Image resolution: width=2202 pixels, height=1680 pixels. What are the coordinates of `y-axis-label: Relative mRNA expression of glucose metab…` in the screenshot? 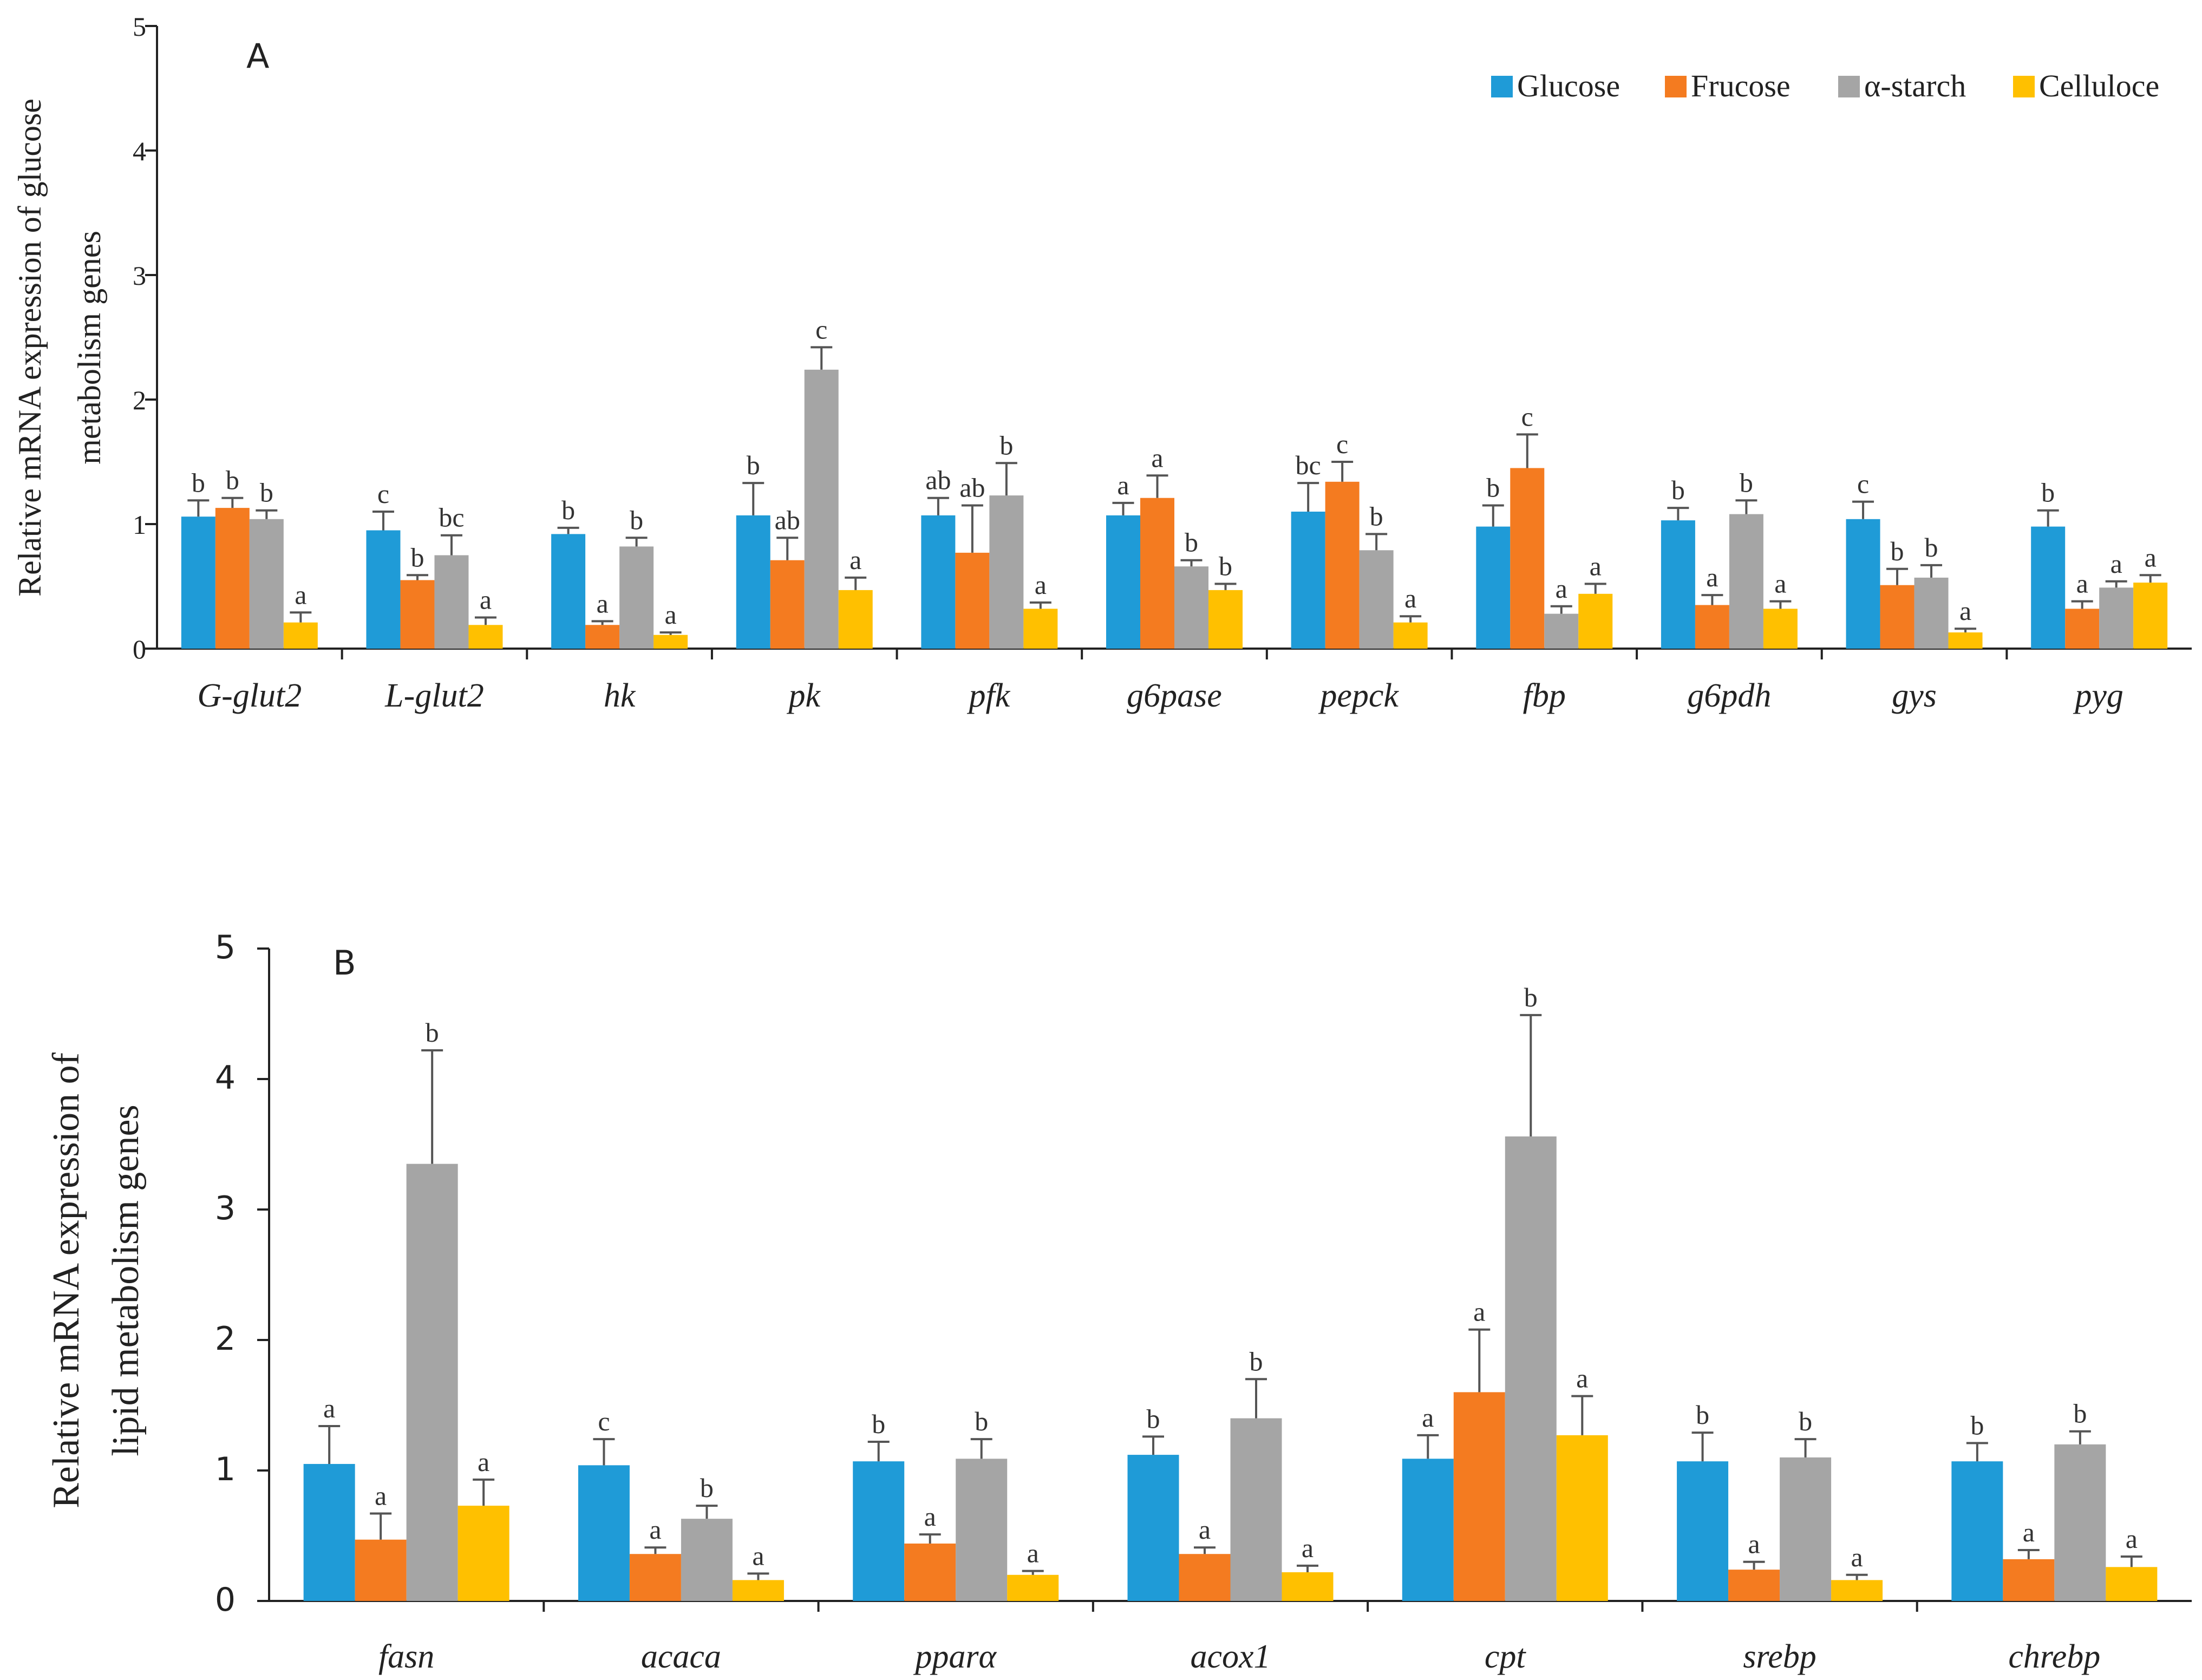 It's located at (59, 348).